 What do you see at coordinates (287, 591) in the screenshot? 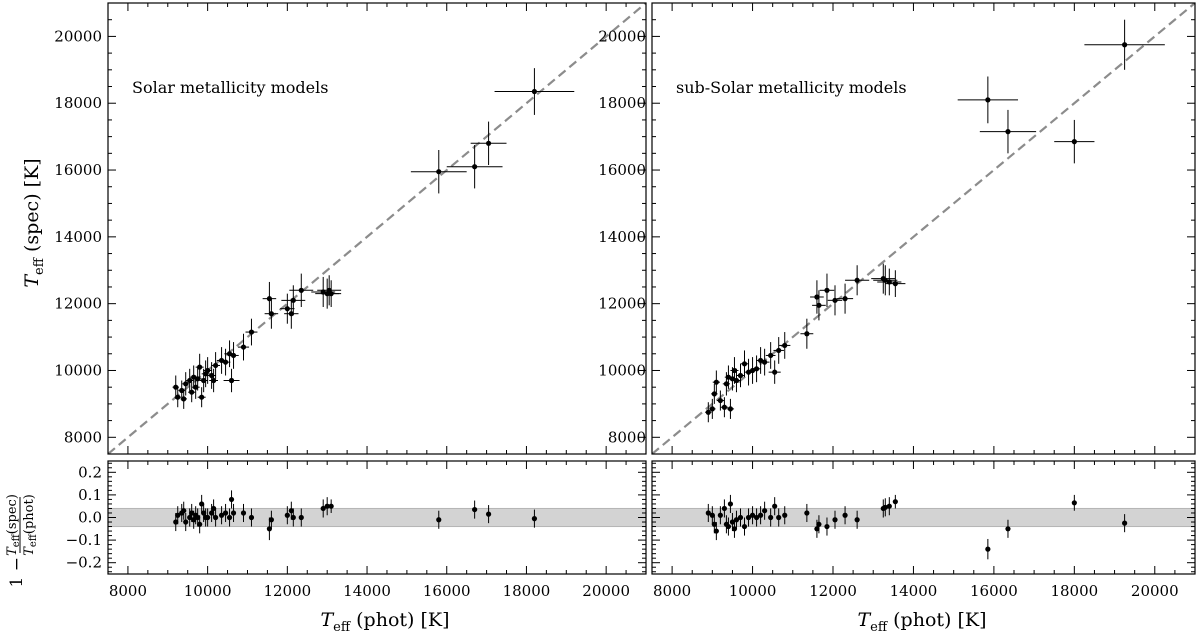
I see `x-tick-label: 12000` at bounding box center [287, 591].